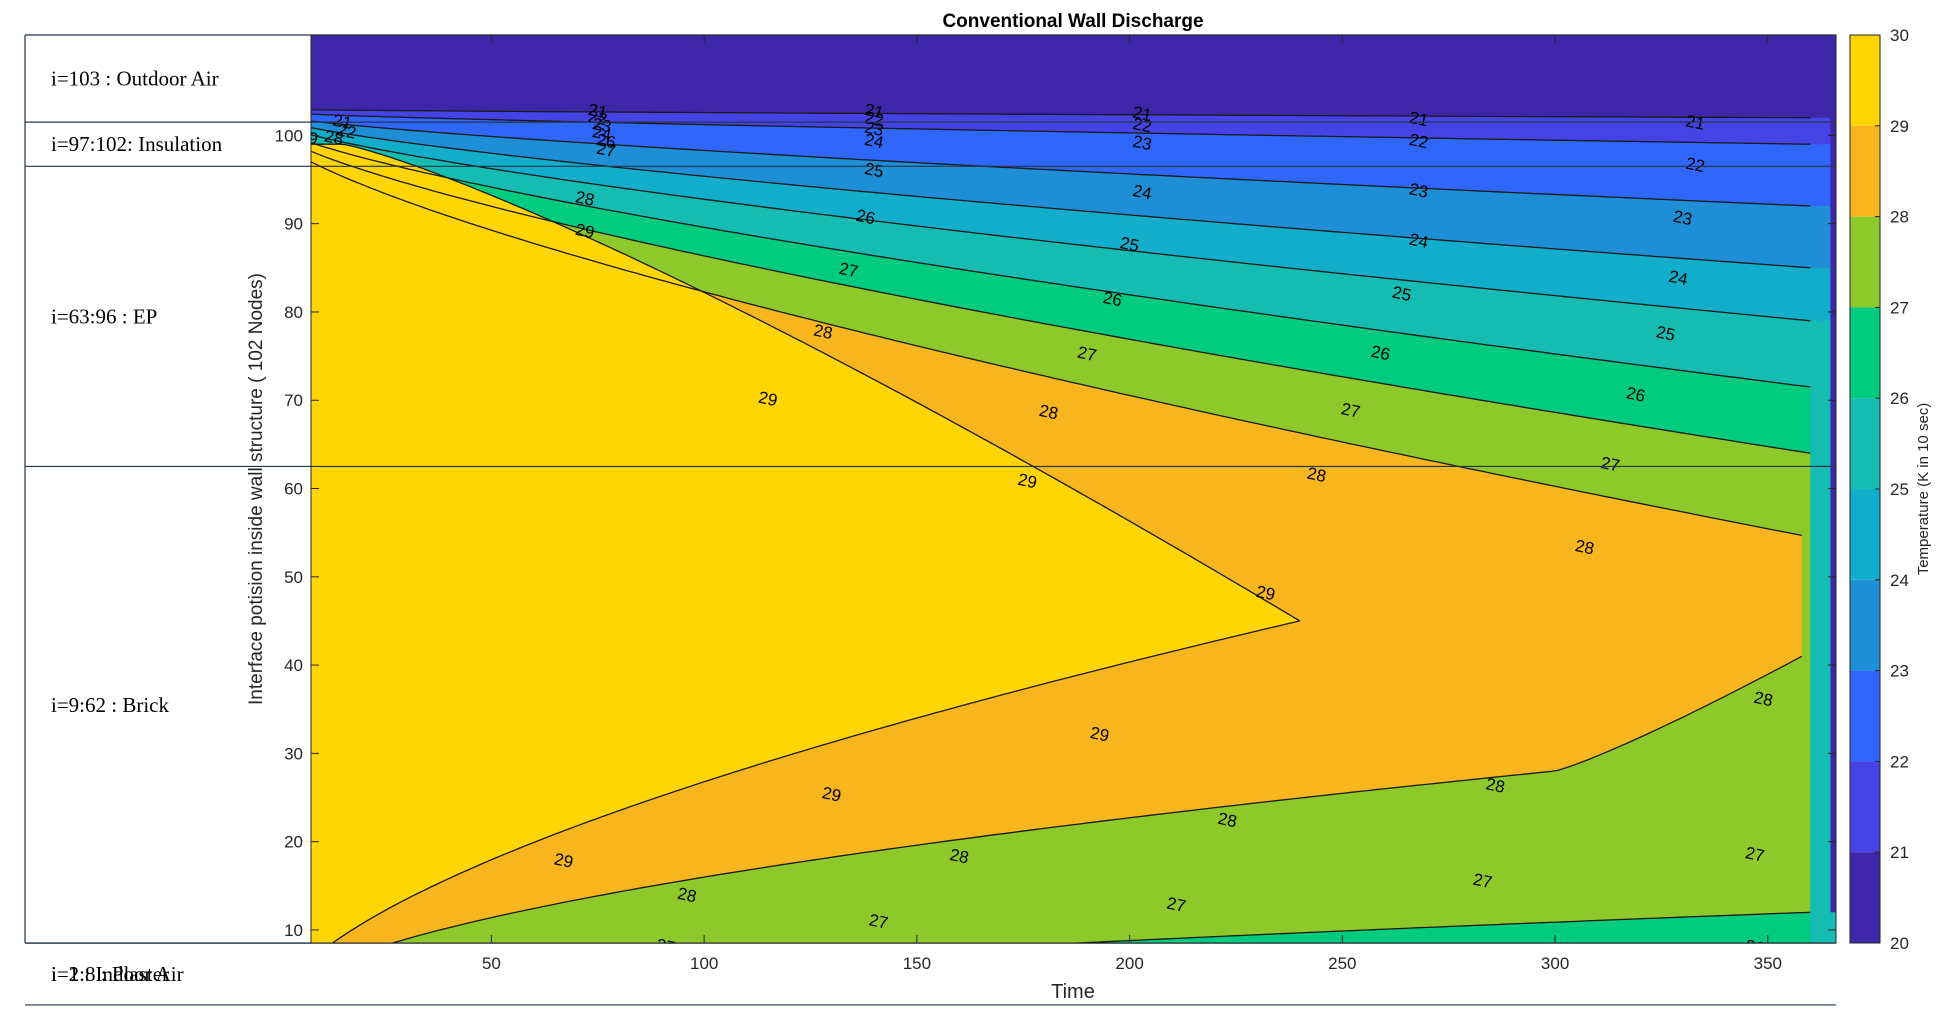 This screenshot has height=1012, width=1945. Describe the element at coordinates (1768, 963) in the screenshot. I see `x-tick-label: 350` at that location.